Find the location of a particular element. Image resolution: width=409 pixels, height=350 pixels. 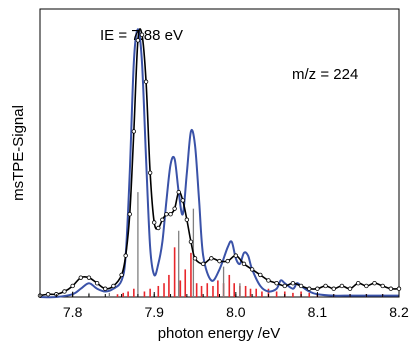

x-ticks: 7.8 7.9 8.0 8.1 8.2 is located at coordinates (224, 306).